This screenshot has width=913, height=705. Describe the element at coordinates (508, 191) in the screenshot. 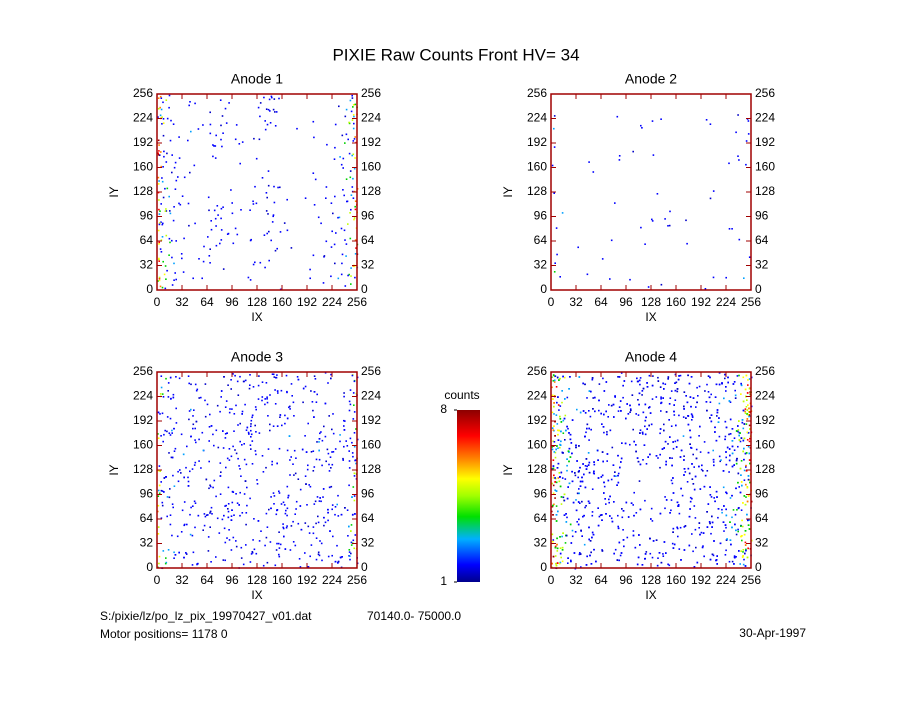

I see `y-axis-label: IY` at that location.